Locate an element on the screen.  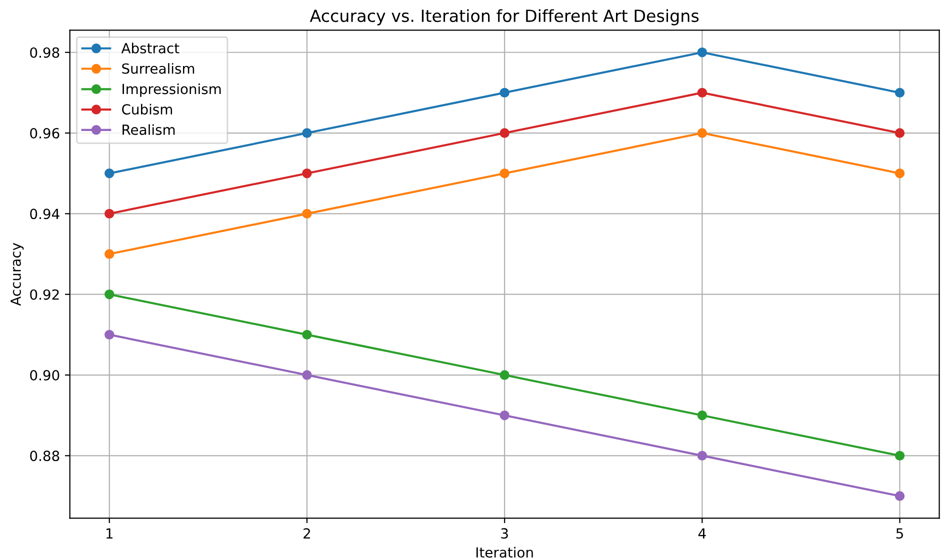
y-tick-label: 0.94 is located at coordinates (45, 214).